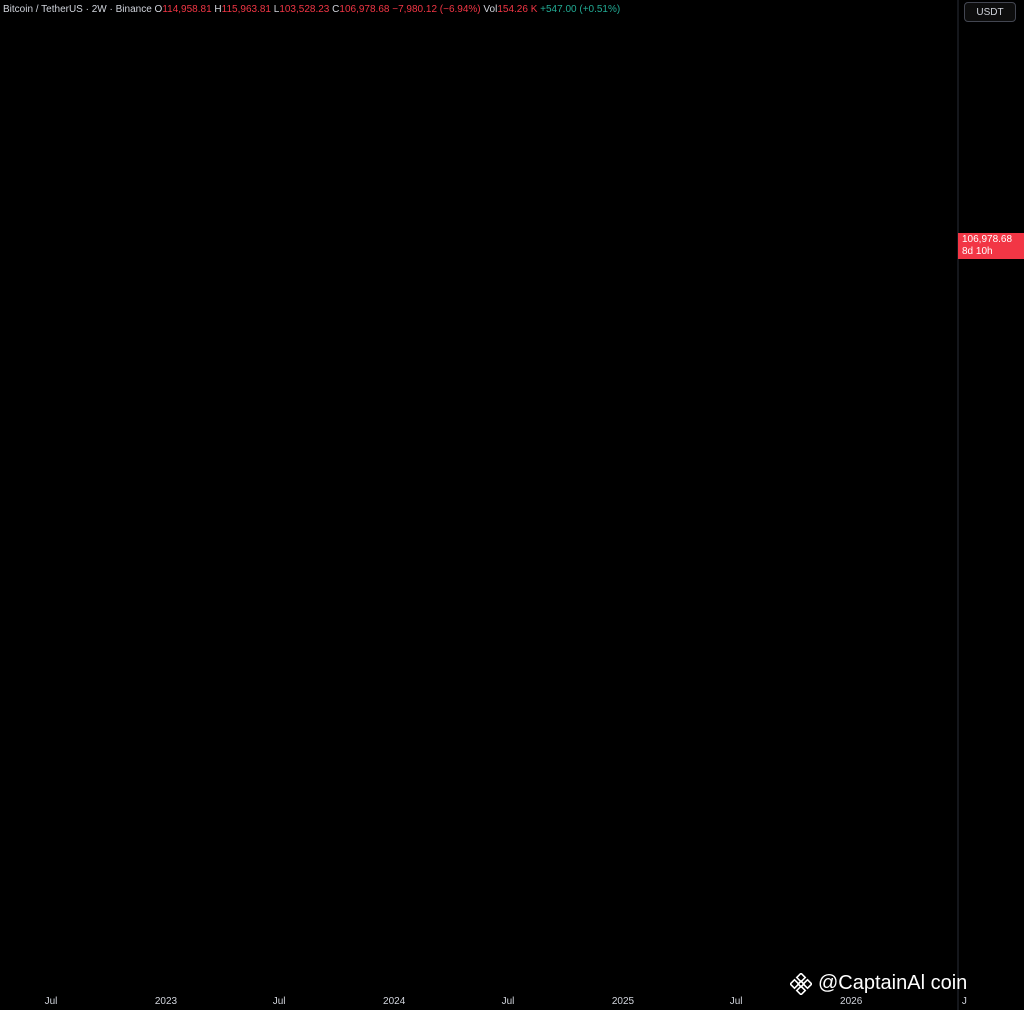 The width and height of the screenshot is (1024, 1010). What do you see at coordinates (166, 1001) in the screenshot?
I see `x-tick-label: 2023` at bounding box center [166, 1001].